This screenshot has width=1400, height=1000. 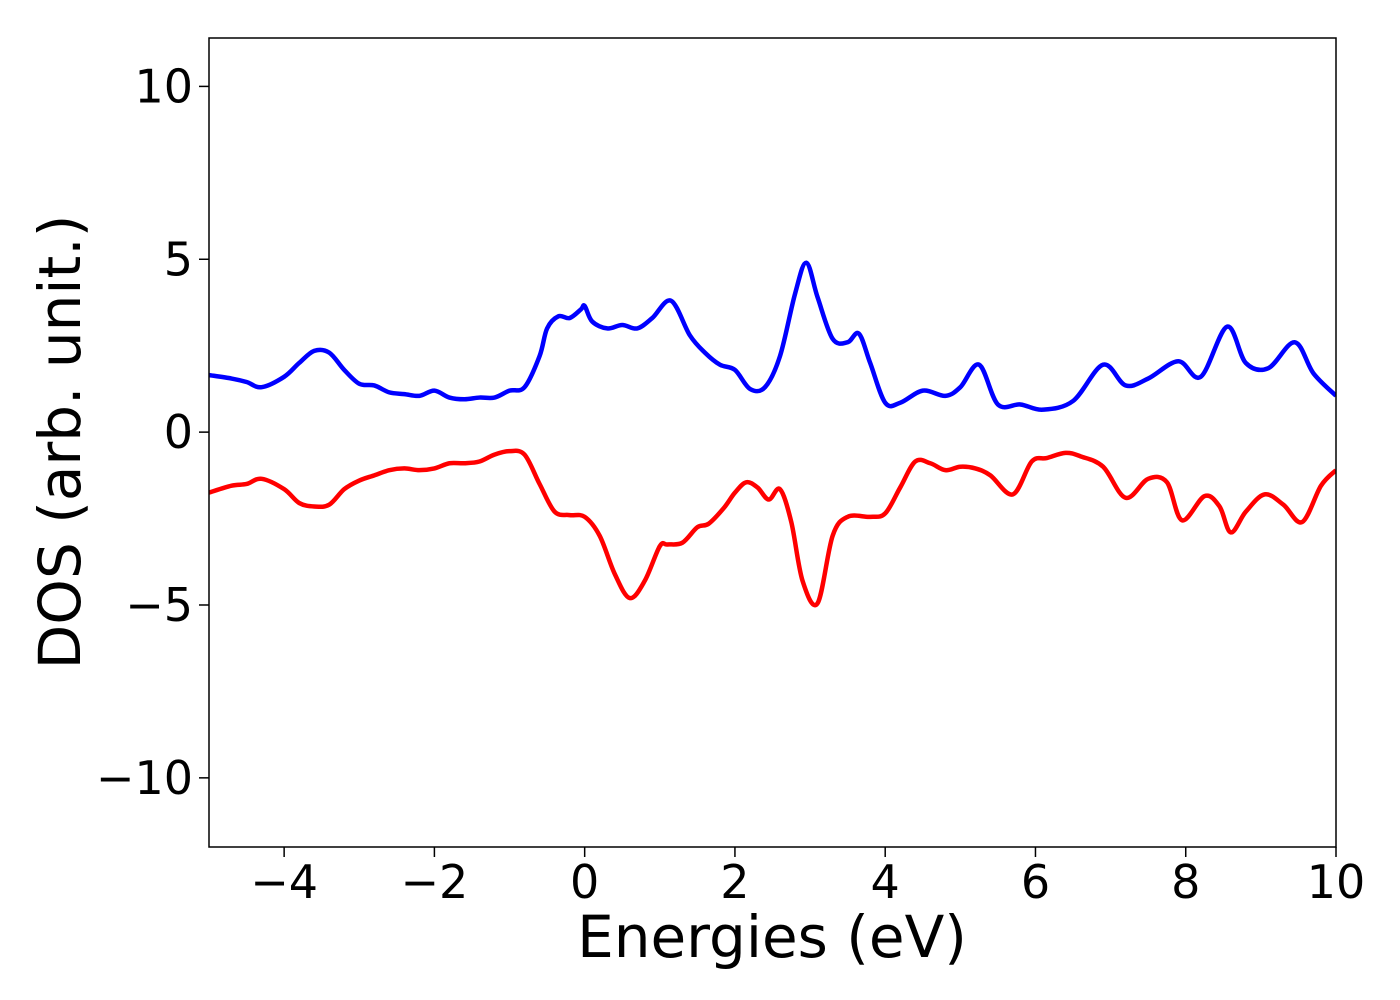 I want to click on x-tick-label: 4, so click(x=885, y=882).